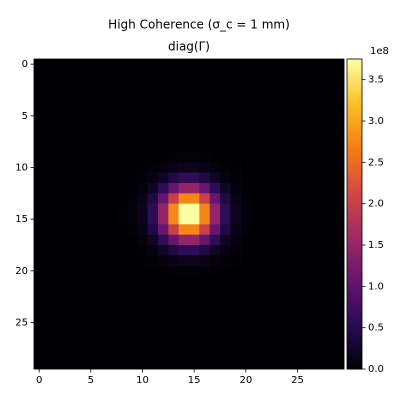  What do you see at coordinates (142, 380) in the screenshot?
I see `x-tick-label: 10` at bounding box center [142, 380].